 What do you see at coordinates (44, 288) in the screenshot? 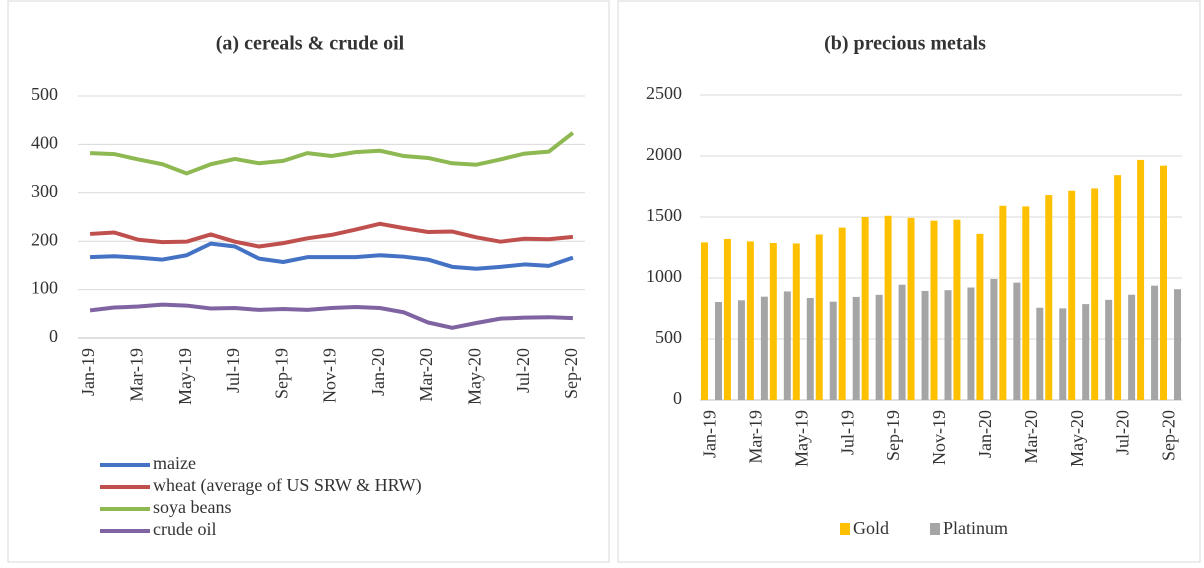
I see `y-tick-label: 100` at bounding box center [44, 288].